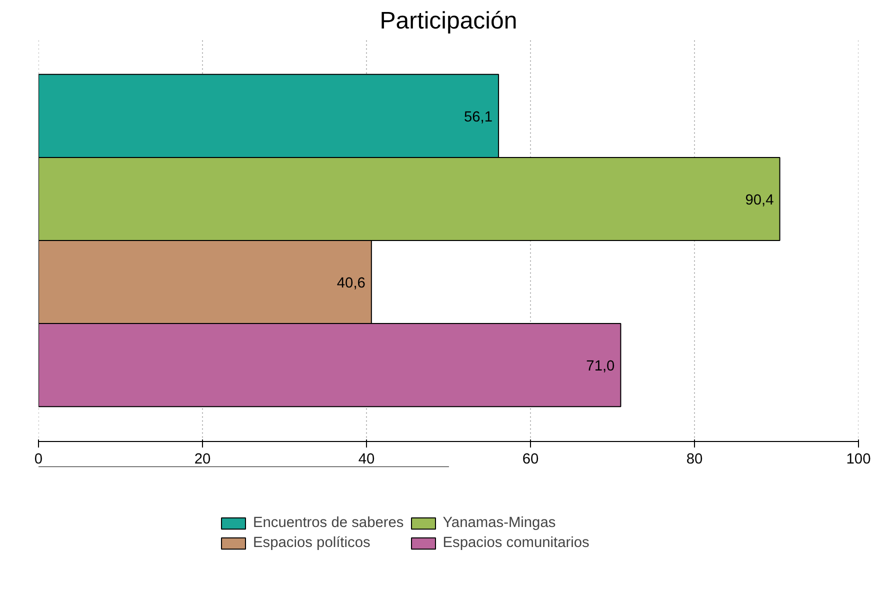 The width and height of the screenshot is (886, 596). I want to click on x-tick-label: 80, so click(694, 460).